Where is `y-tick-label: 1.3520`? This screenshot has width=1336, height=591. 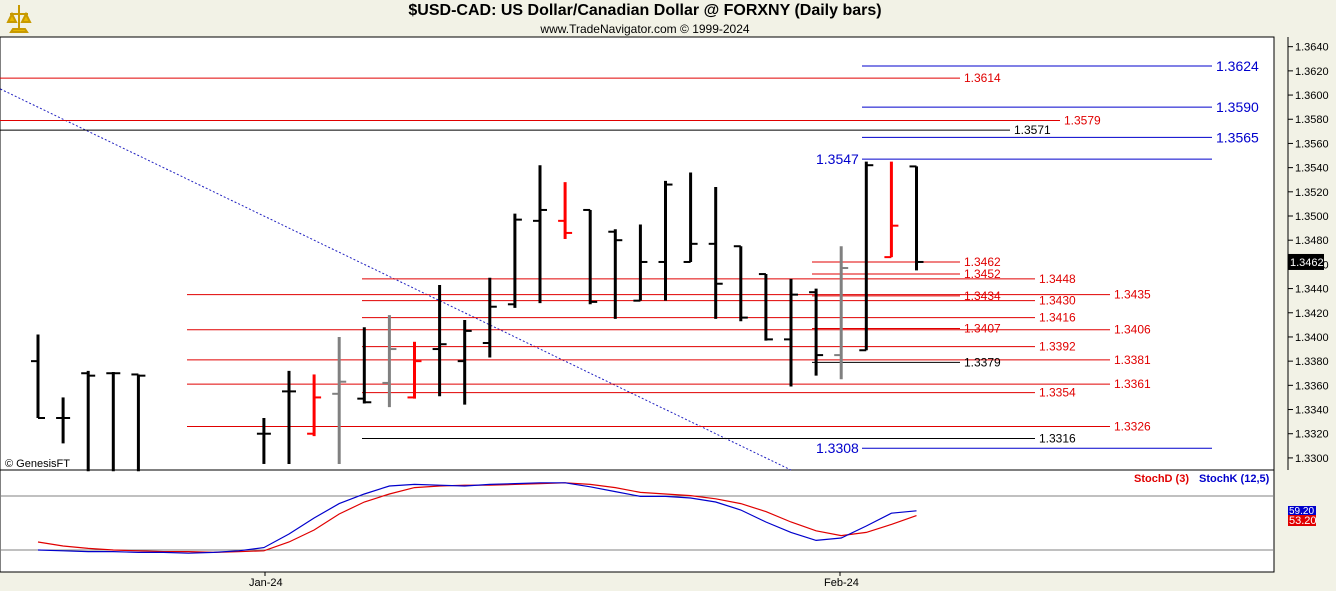
y-tick-label: 1.3520 is located at coordinates (1312, 193).